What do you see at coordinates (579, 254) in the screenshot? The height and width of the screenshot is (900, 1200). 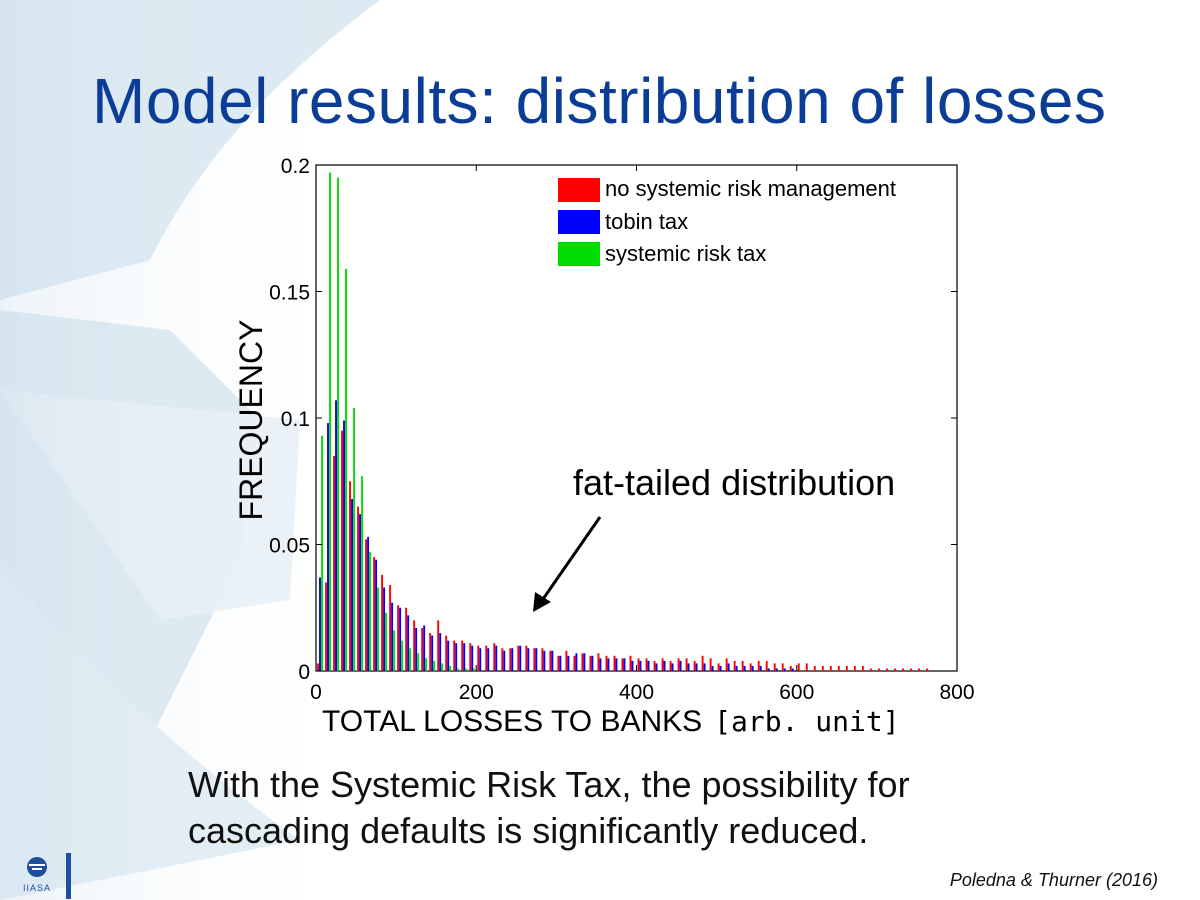 I see `legend-swatch-systemic-risk-tax` at bounding box center [579, 254].